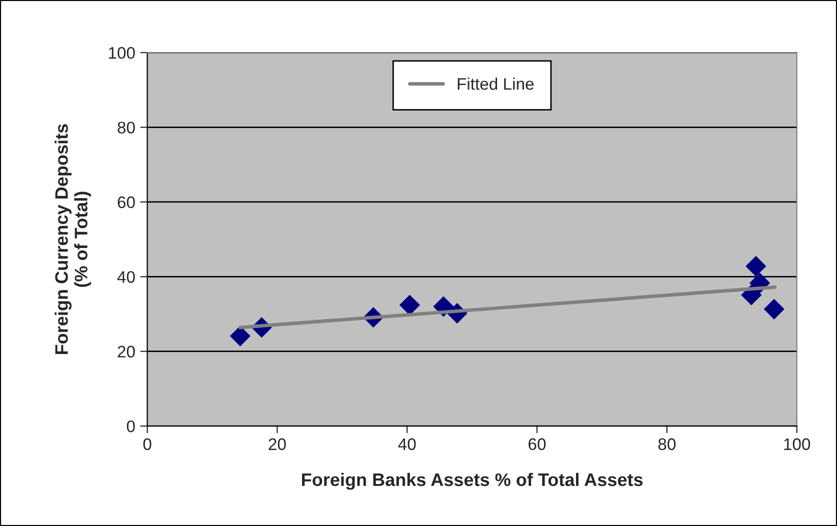  What do you see at coordinates (667, 444) in the screenshot?
I see `x-tick-label: 80` at bounding box center [667, 444].